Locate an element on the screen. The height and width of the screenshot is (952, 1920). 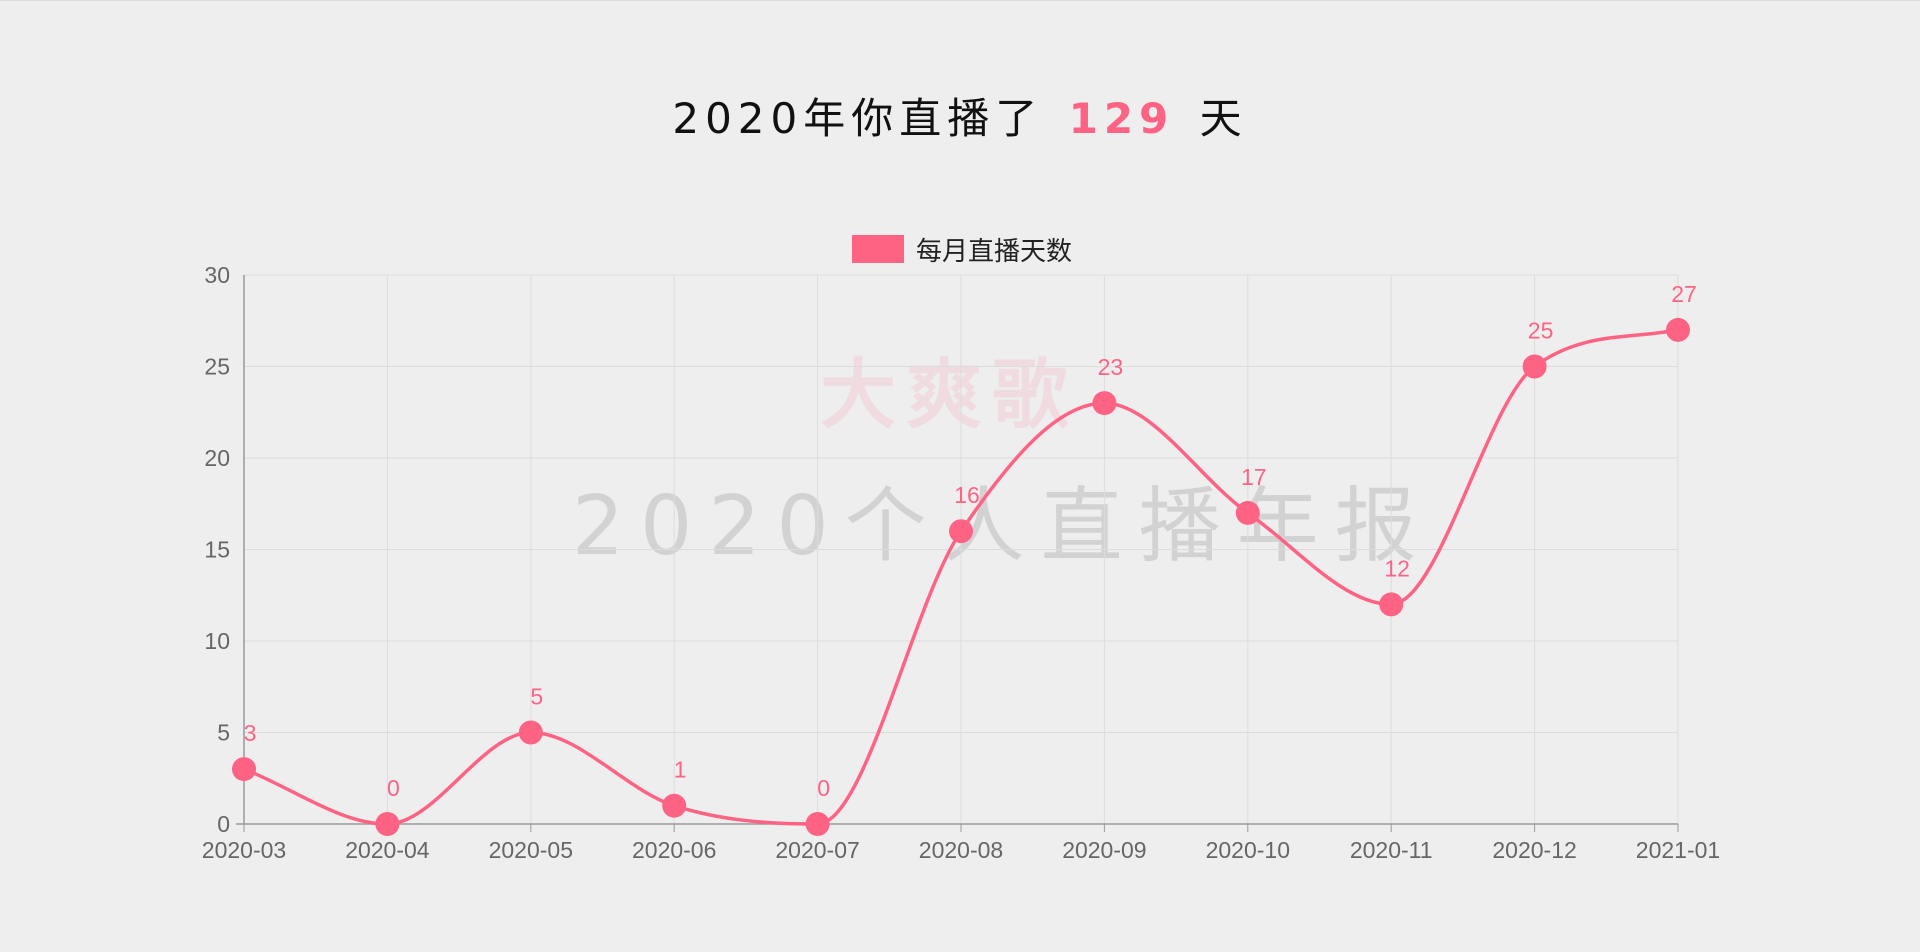
x-tick-label: 2020-07 is located at coordinates (817, 850).